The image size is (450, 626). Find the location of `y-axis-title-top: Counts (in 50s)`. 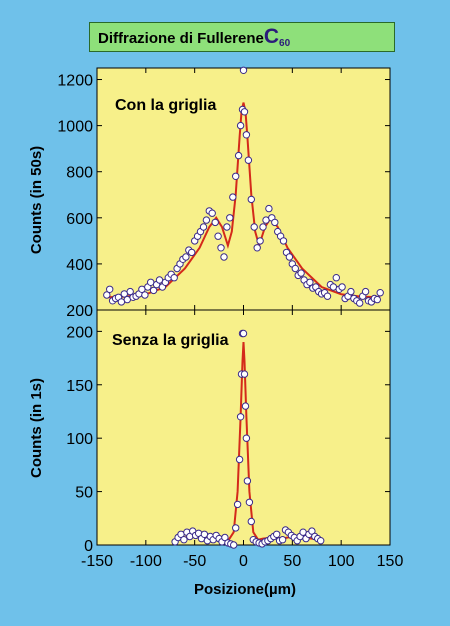

y-axis-title-top: Counts (in 50s) is located at coordinates (36, 200).